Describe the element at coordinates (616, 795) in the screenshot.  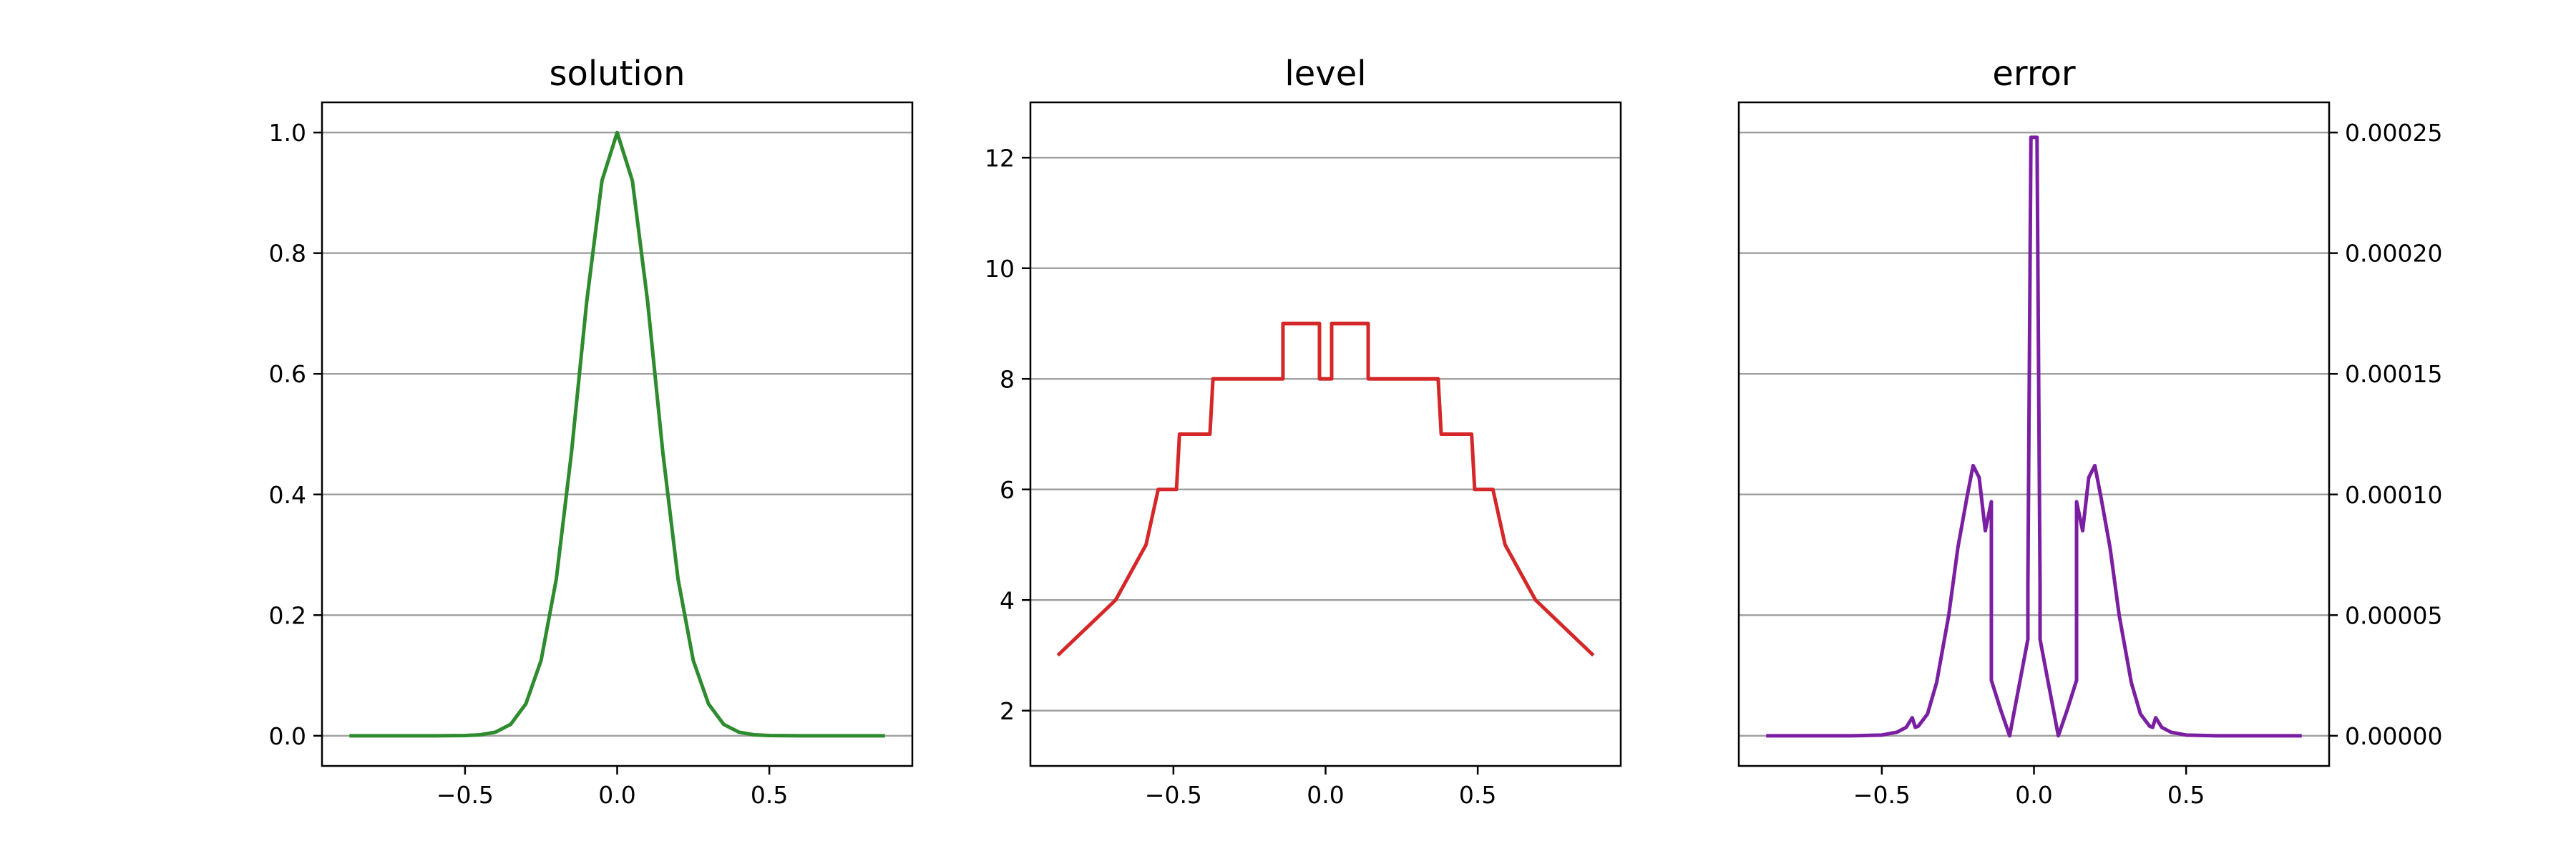
I see `xtick-label-solution-1: 0.0` at that location.